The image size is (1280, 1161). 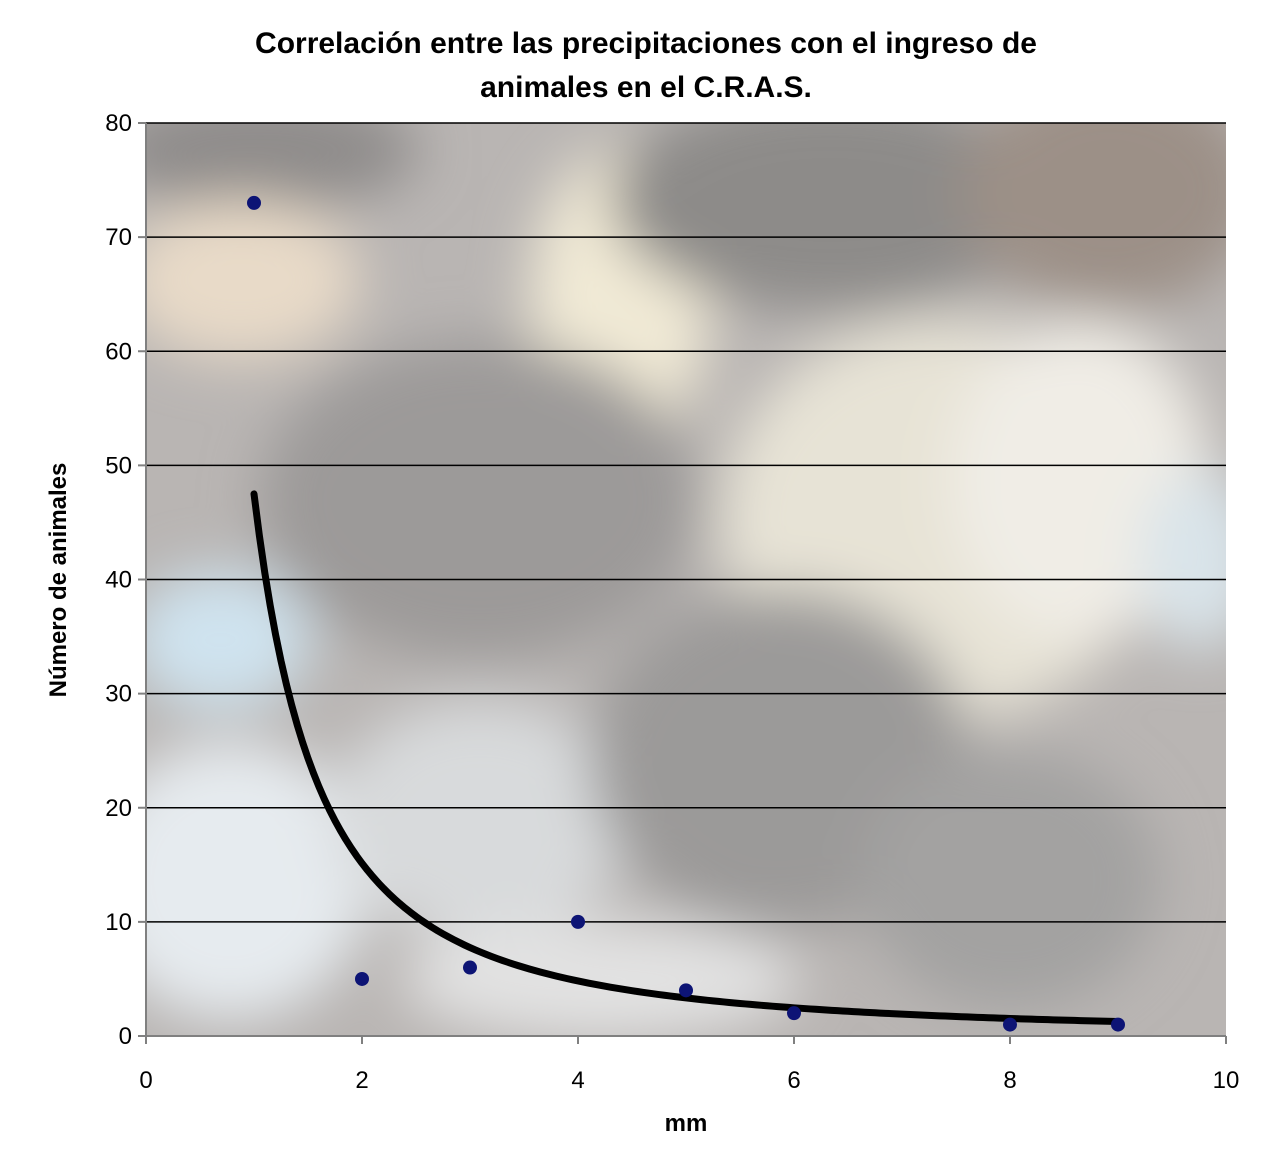 What do you see at coordinates (361, 1080) in the screenshot?
I see `x-tick-label: 2` at bounding box center [361, 1080].